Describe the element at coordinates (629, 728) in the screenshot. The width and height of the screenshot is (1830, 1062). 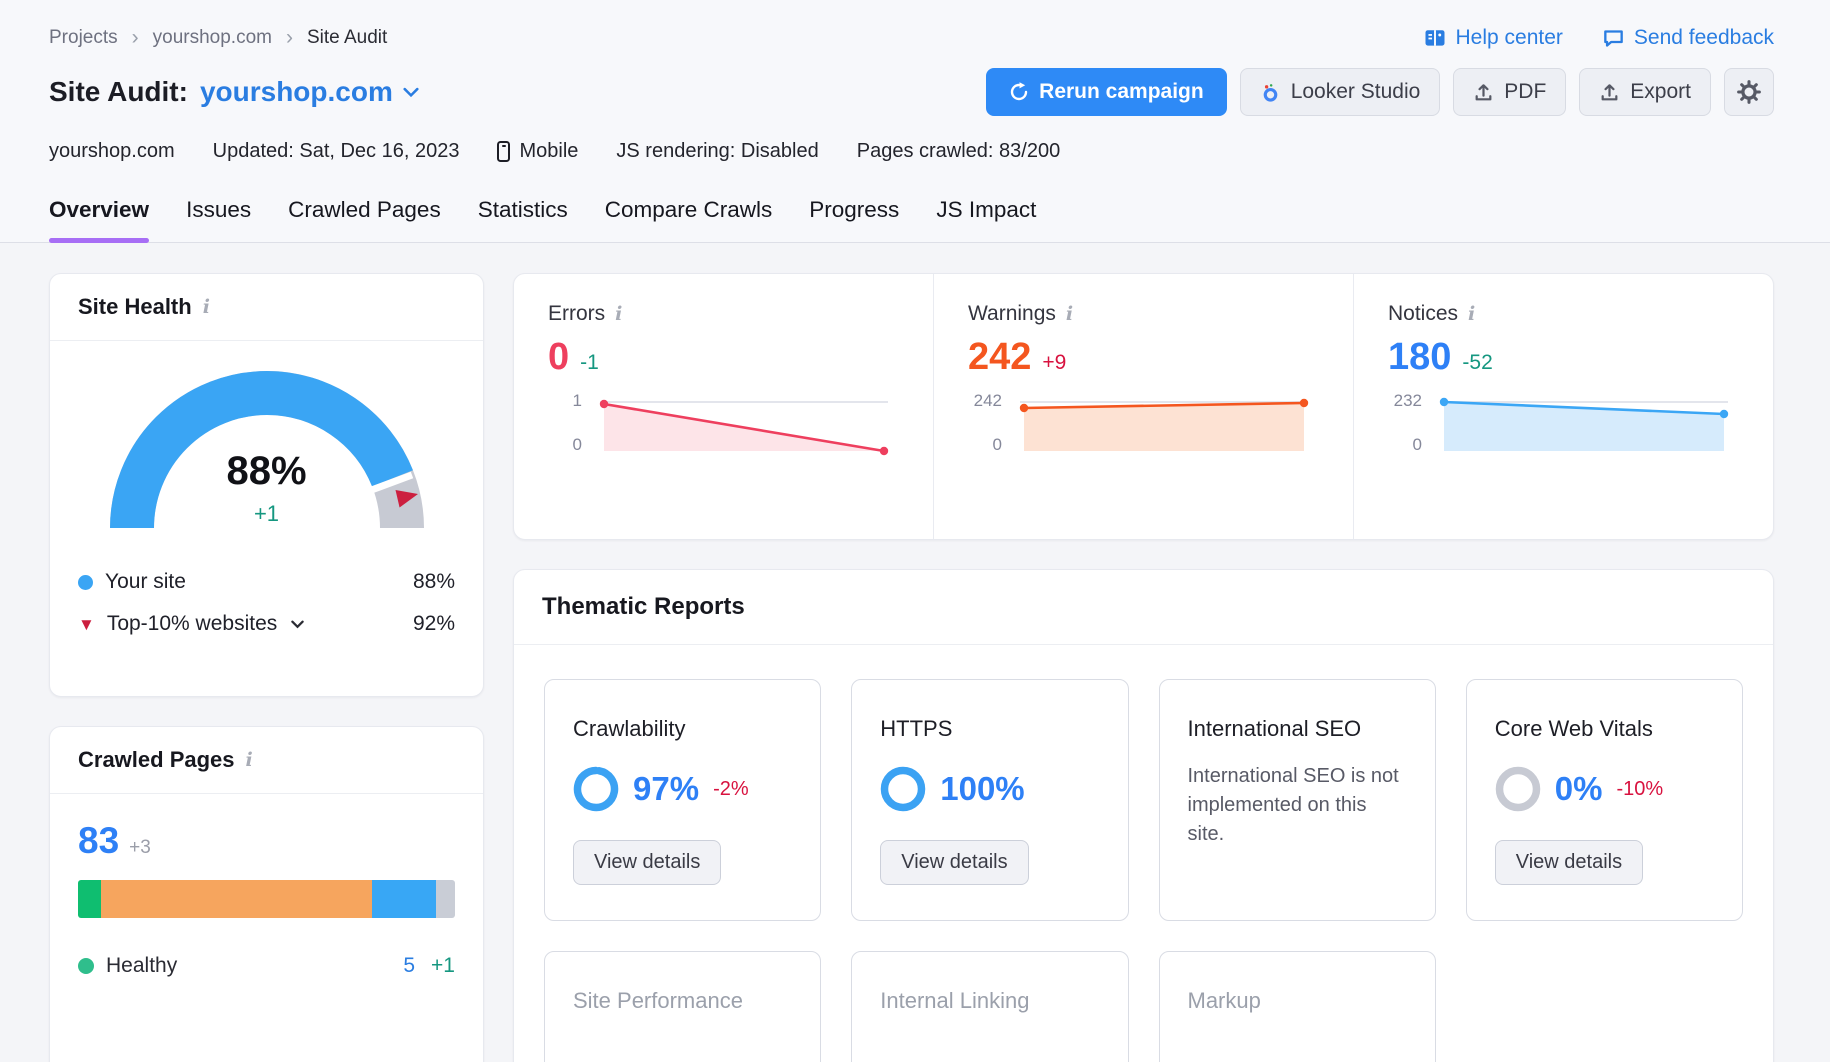
I see `crawlability-title: Crawlability` at that location.